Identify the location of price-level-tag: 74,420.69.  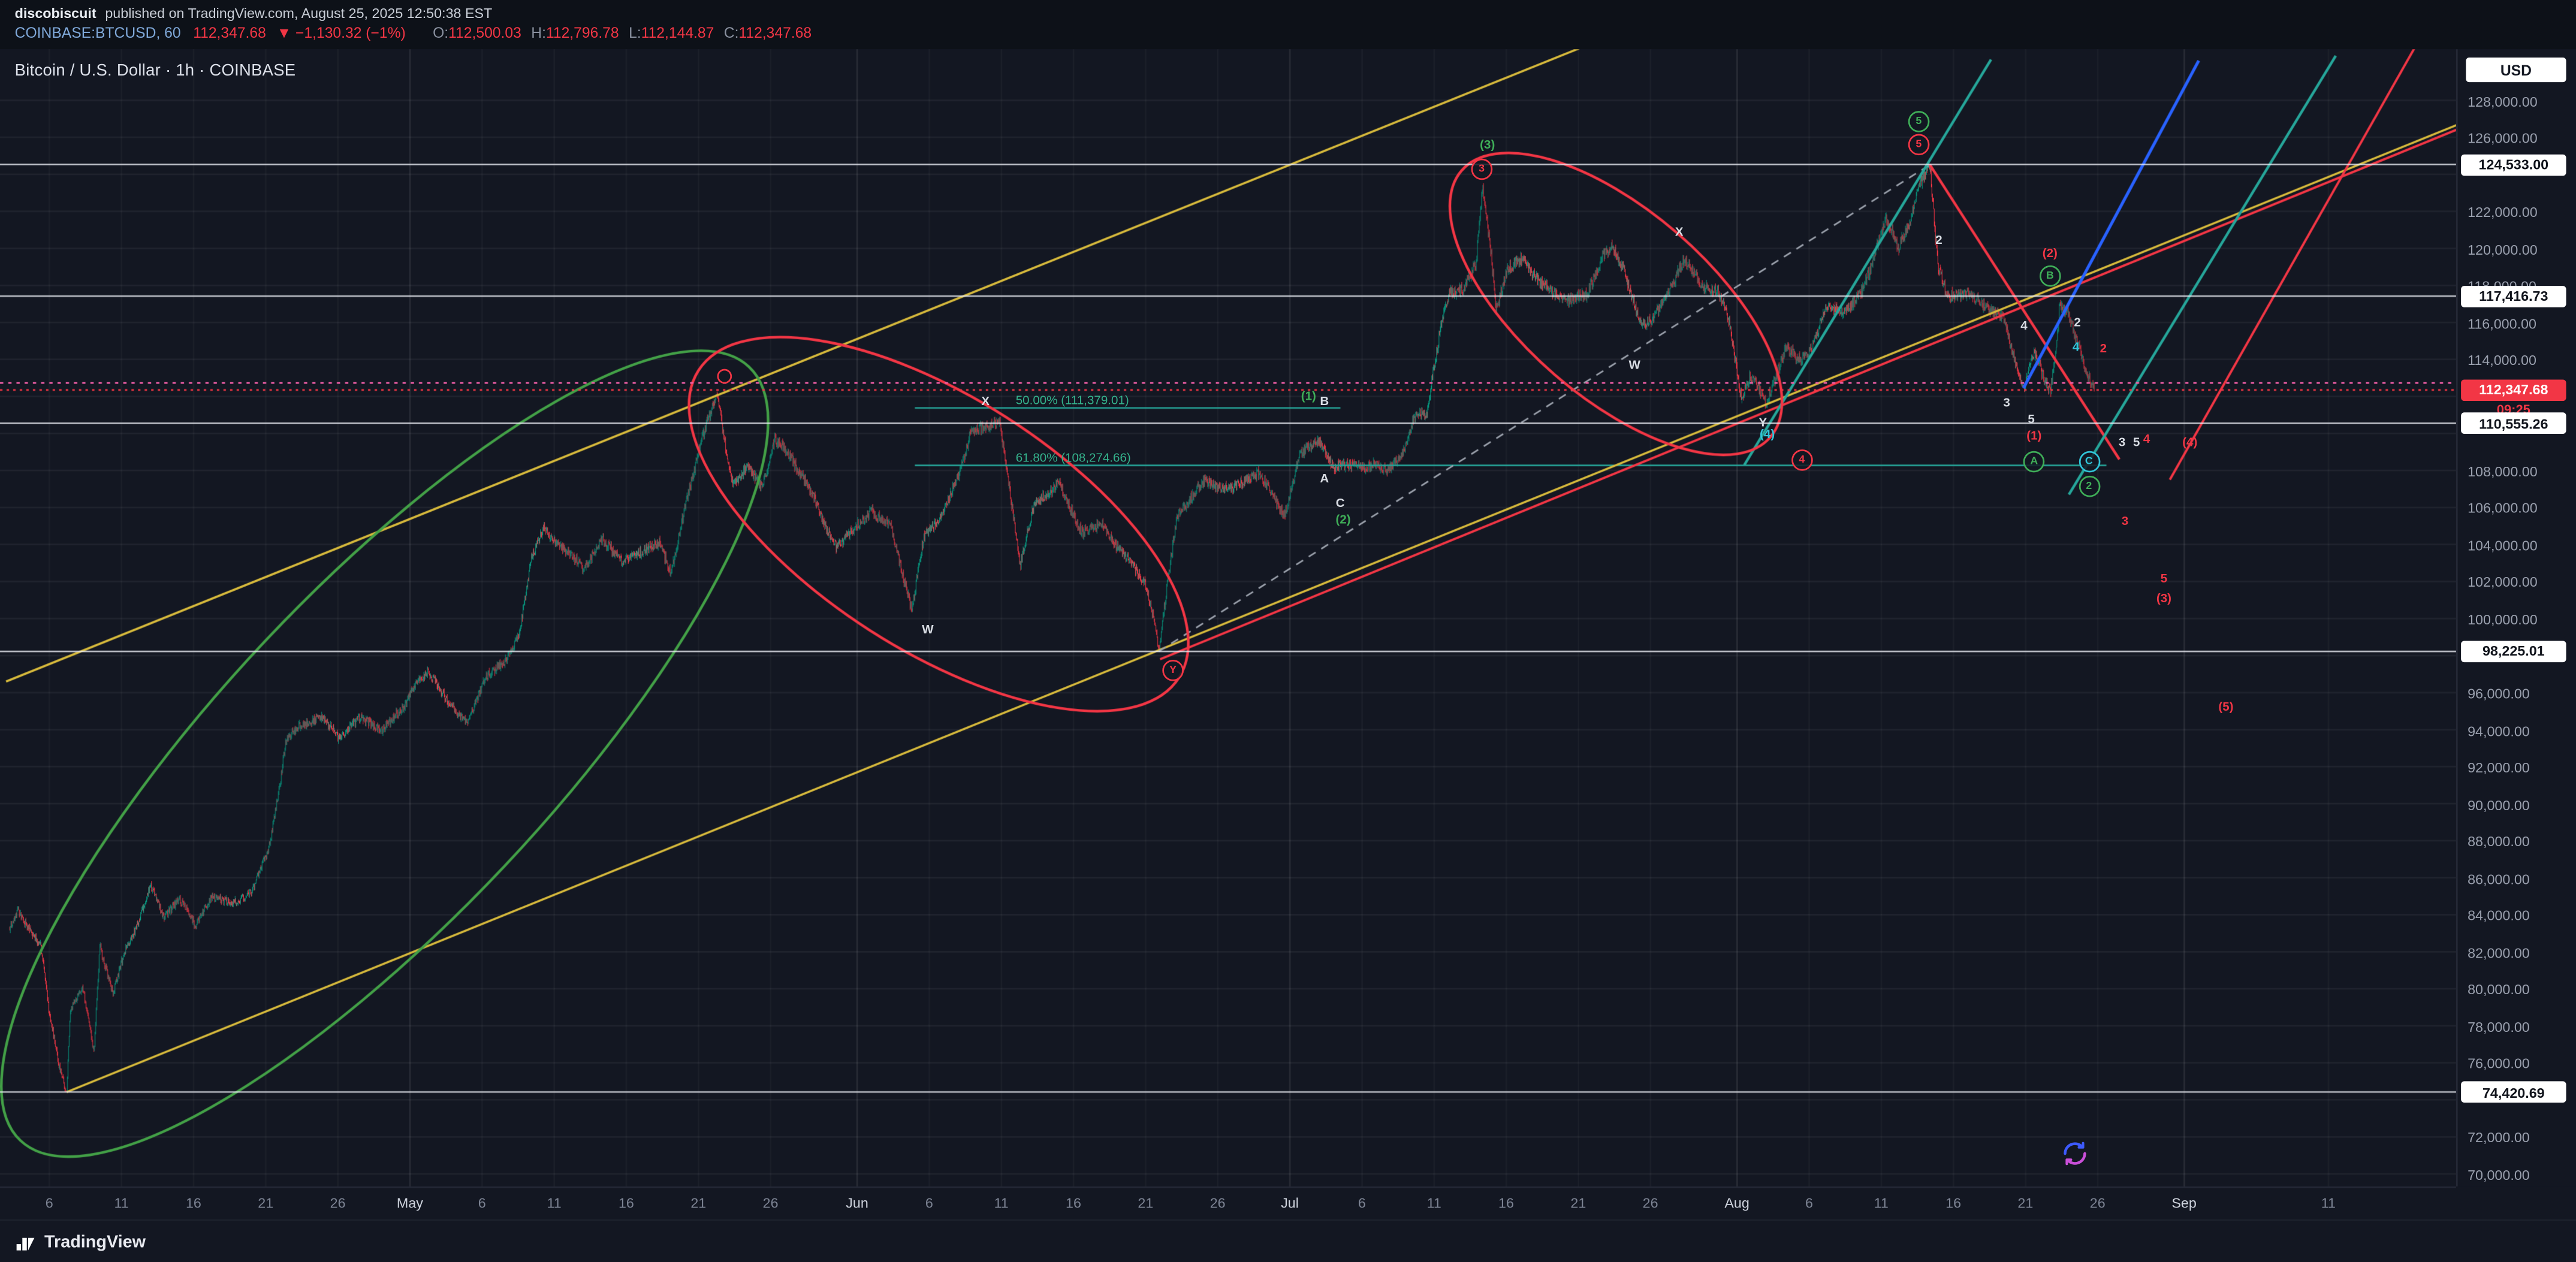
(2513, 1092).